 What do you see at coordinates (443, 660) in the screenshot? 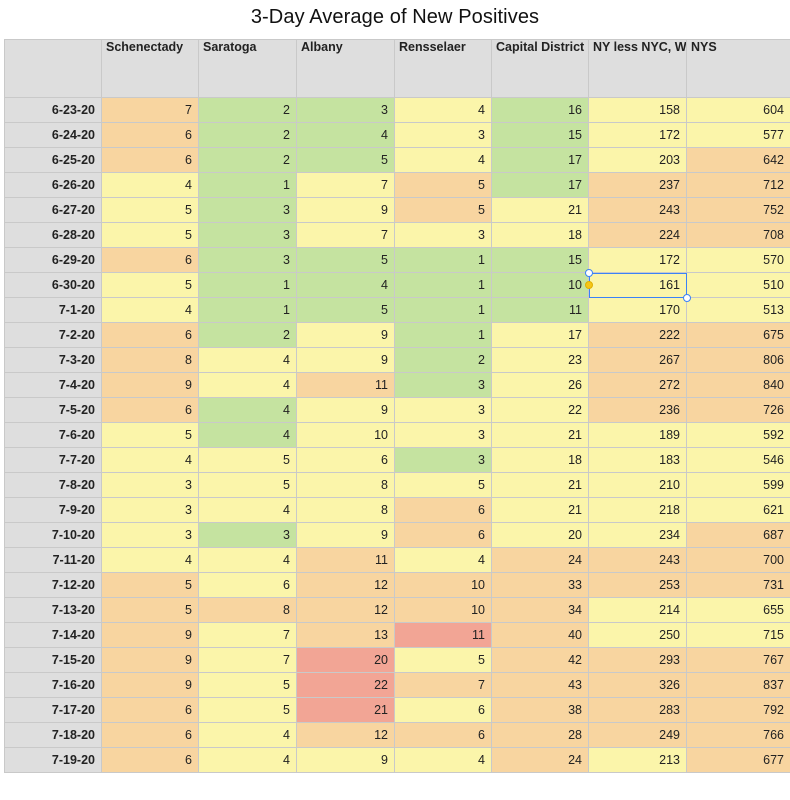
I see `cell-rensselaer: 5` at bounding box center [443, 660].